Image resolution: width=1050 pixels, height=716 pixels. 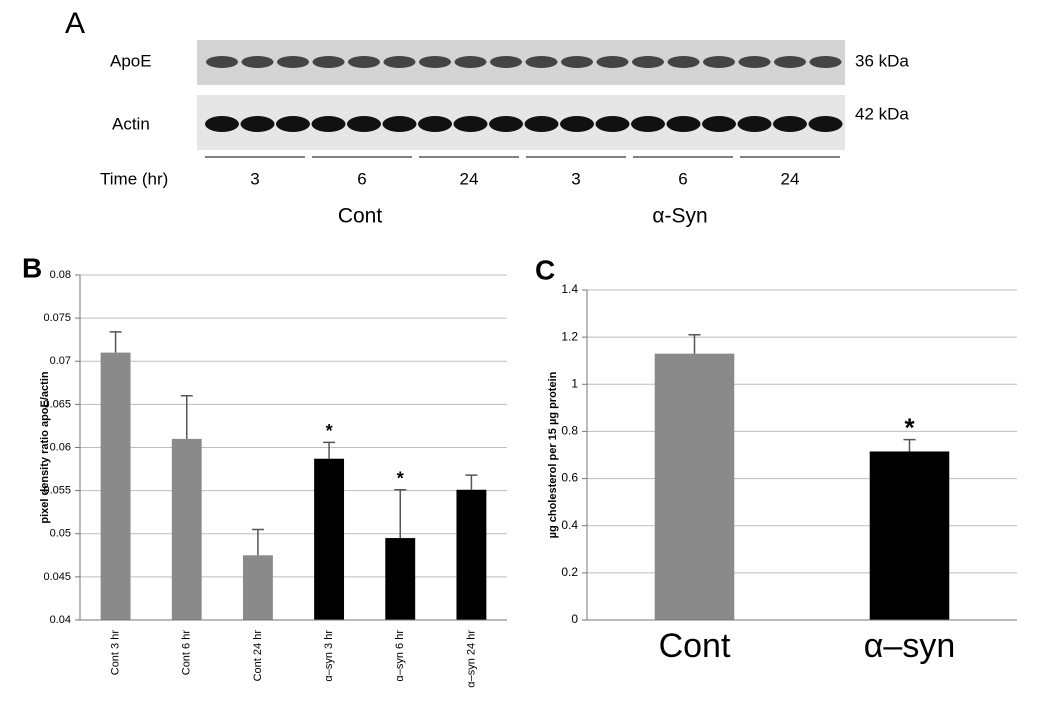 I want to click on row-label: Actin, so click(x=131, y=123).